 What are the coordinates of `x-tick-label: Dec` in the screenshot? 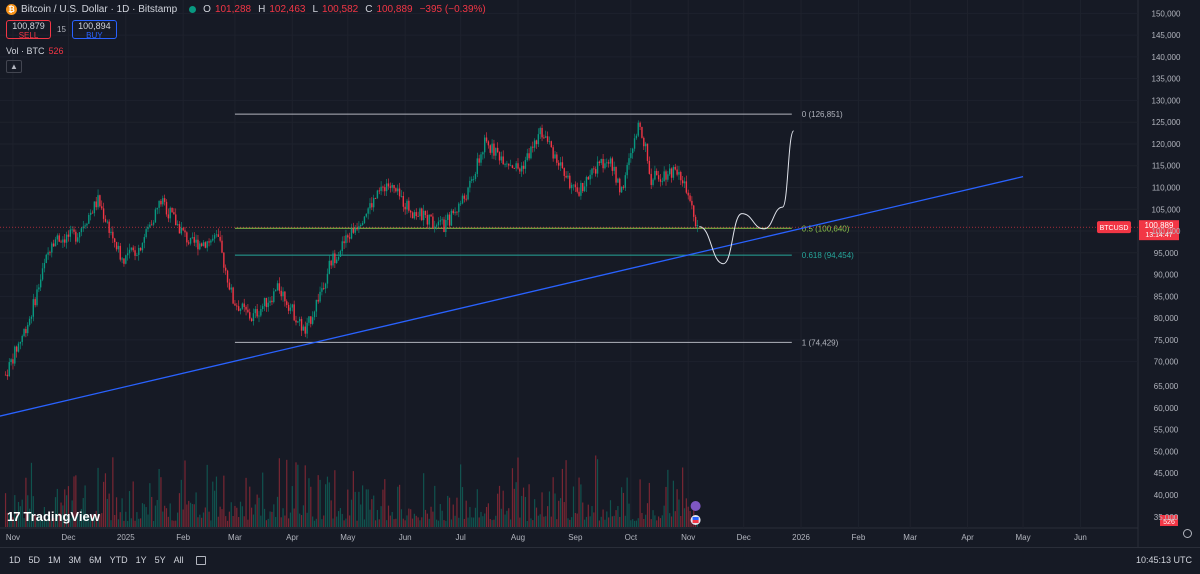 It's located at (68, 537).